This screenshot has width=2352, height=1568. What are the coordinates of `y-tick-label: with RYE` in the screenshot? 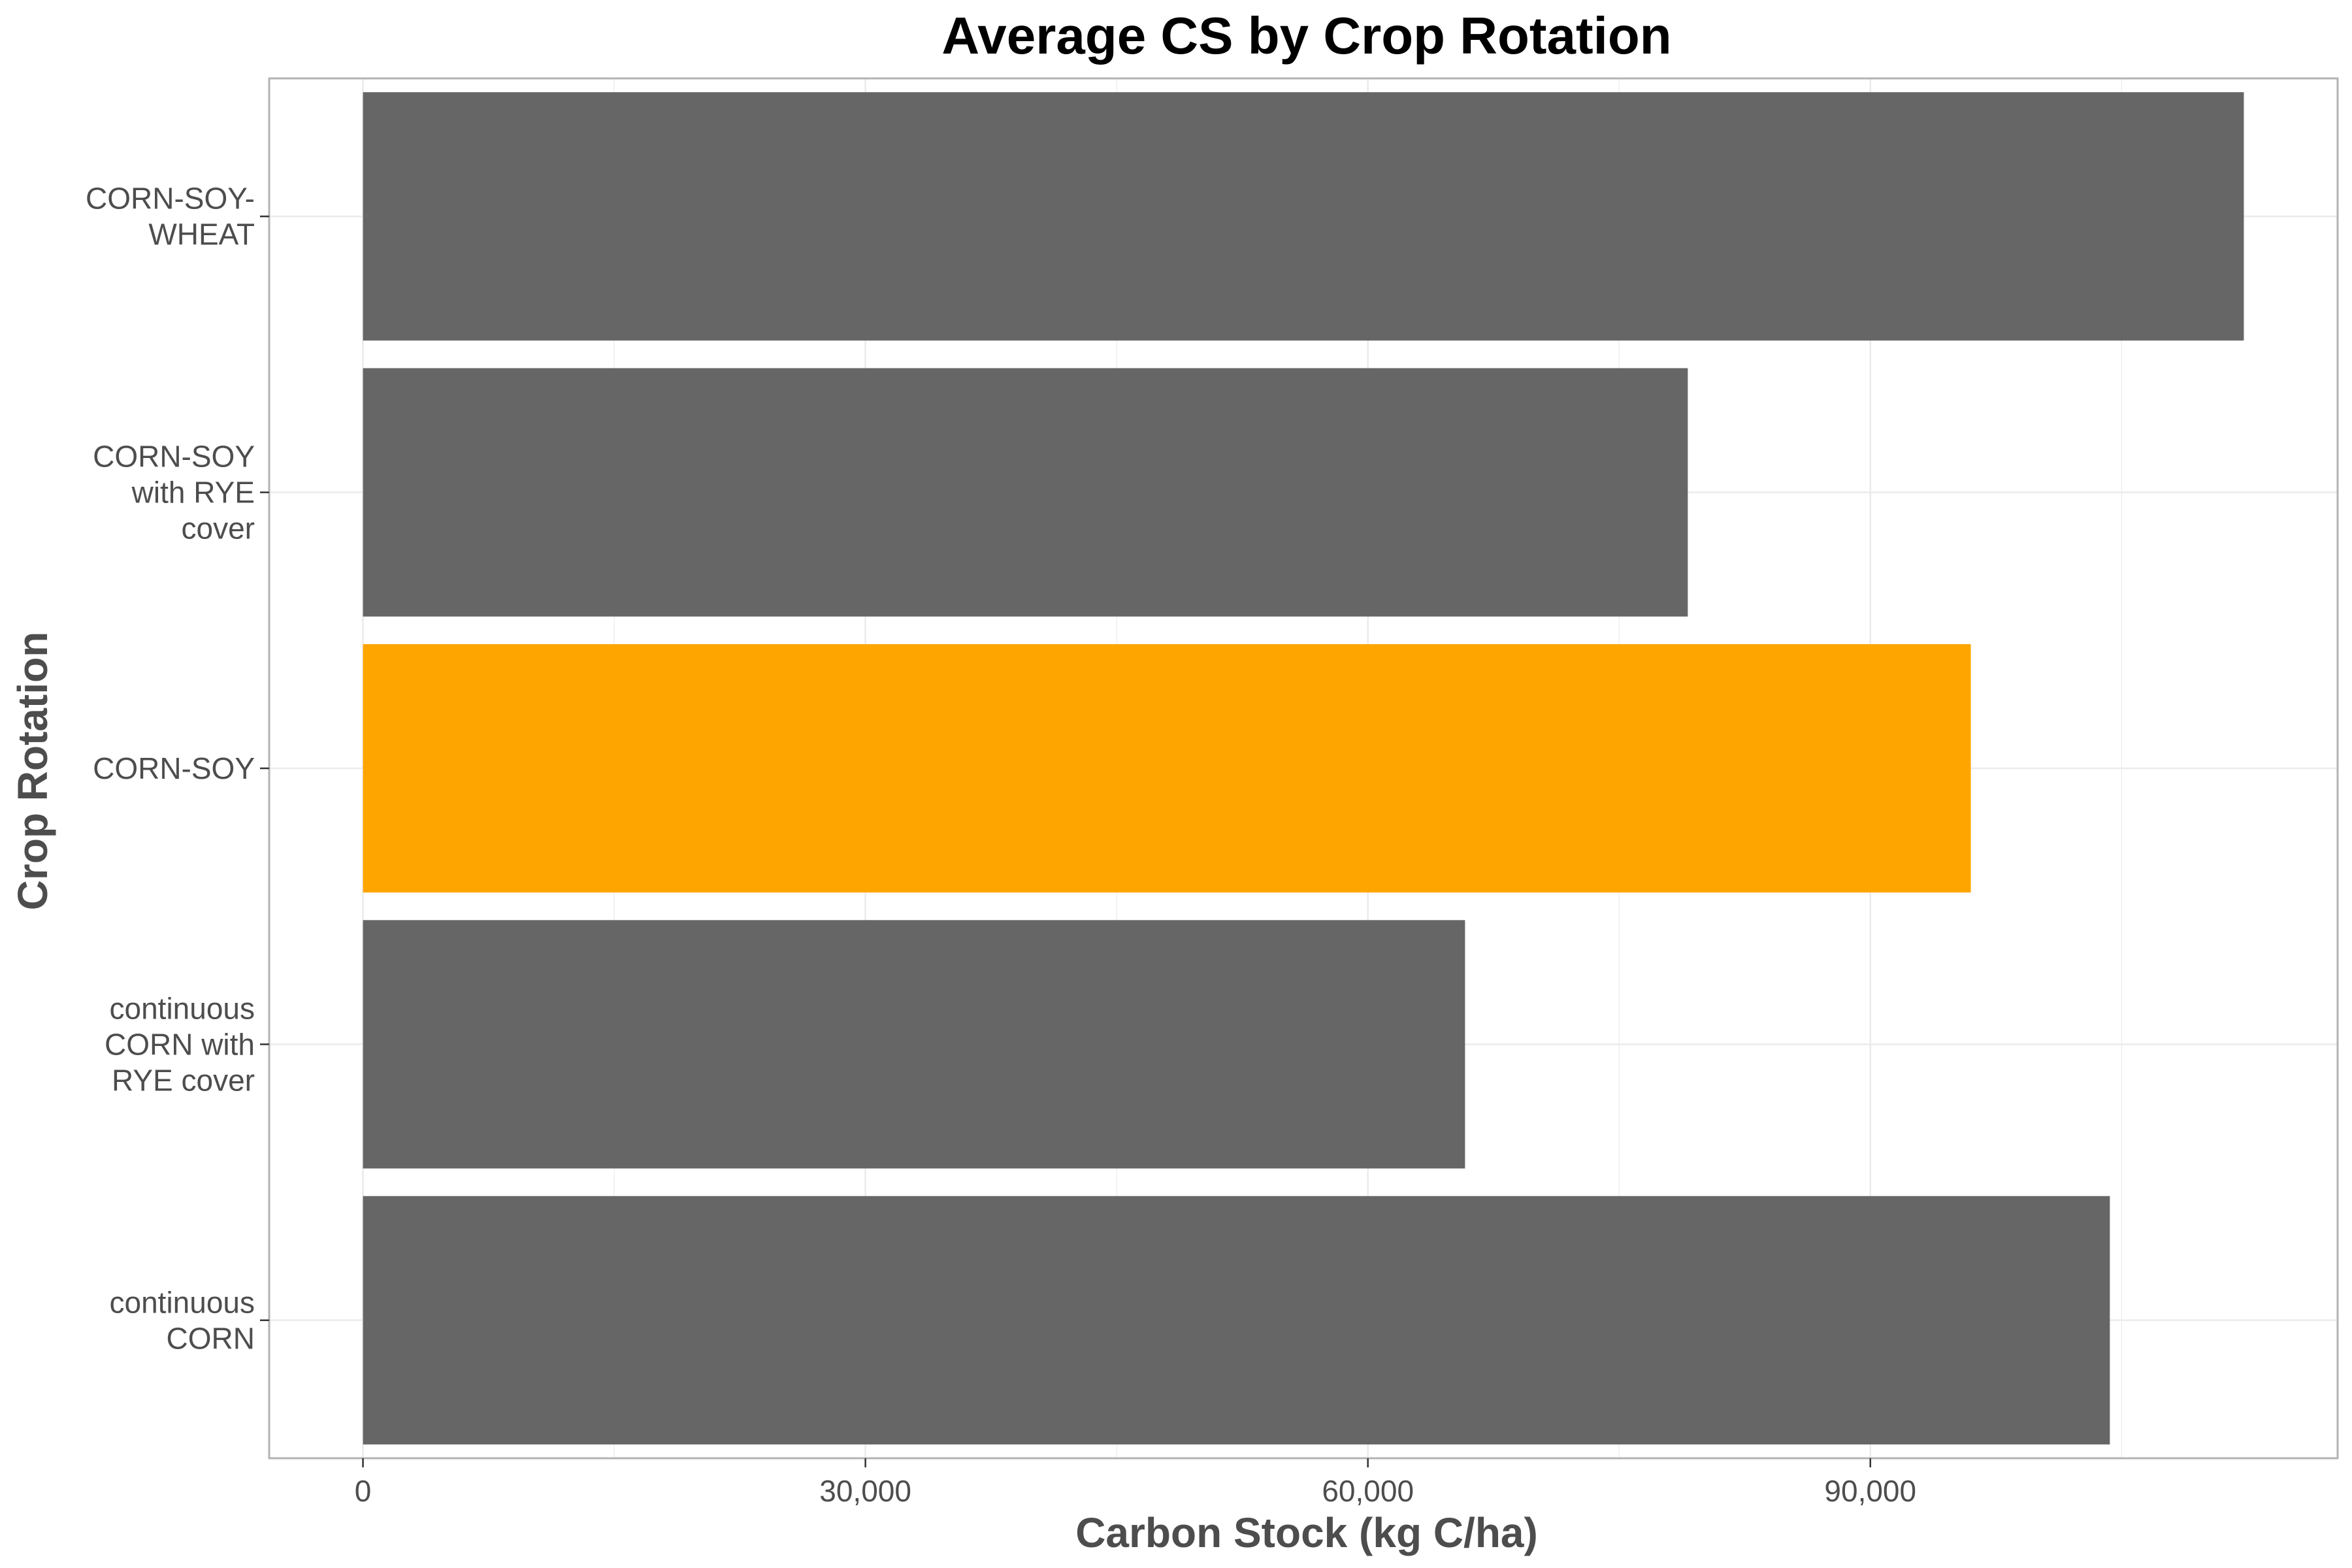 It's located at (193, 493).